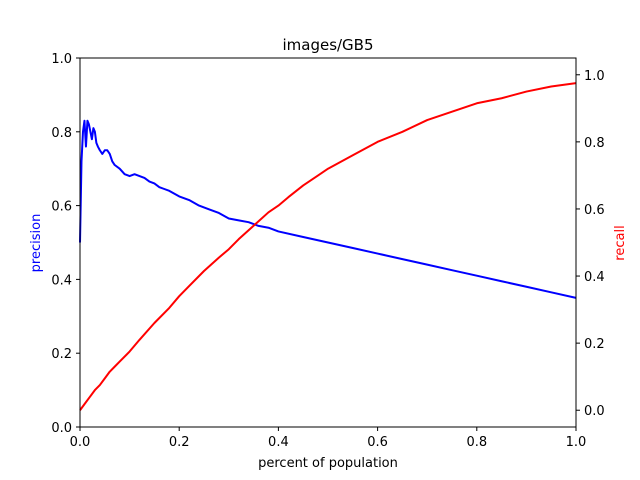  What do you see at coordinates (377, 442) in the screenshot?
I see `x-tick-label: 0.6` at bounding box center [377, 442].